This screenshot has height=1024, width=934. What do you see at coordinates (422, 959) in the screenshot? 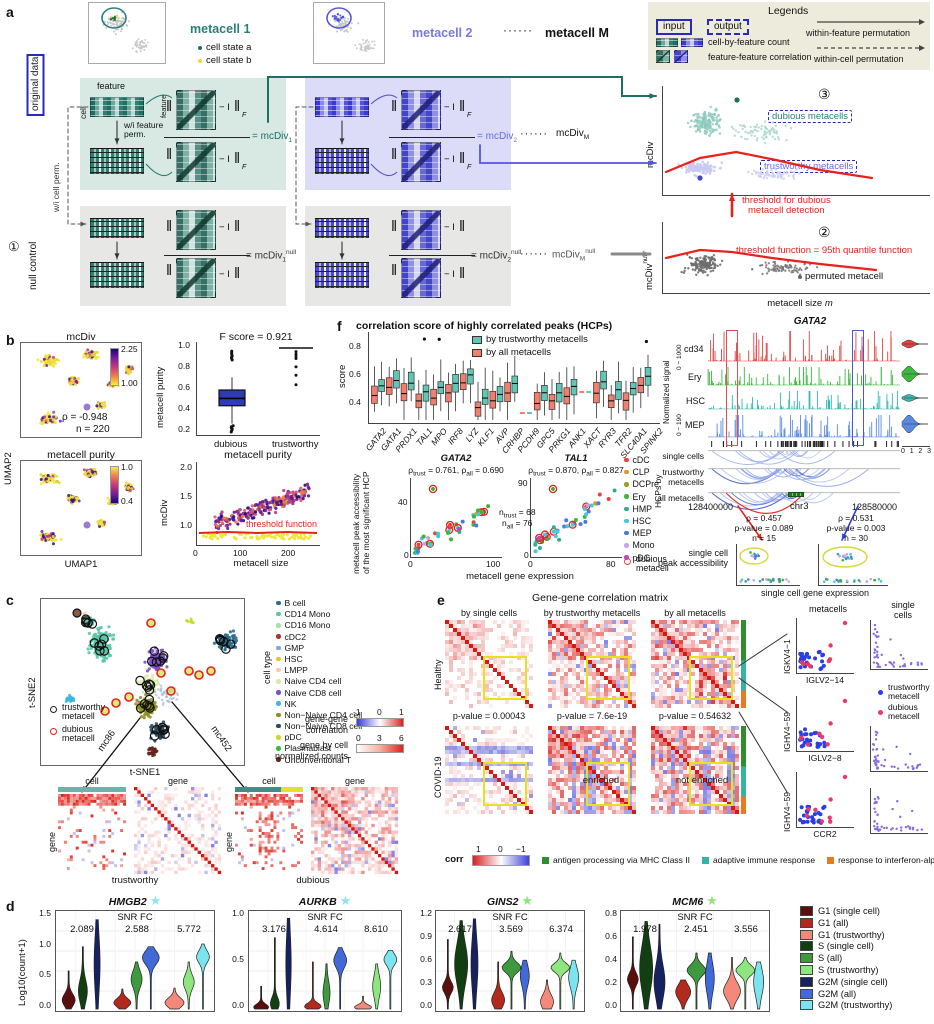
I see `d-yticks-3: 1.2 0.9 0.6 0.3 0.0` at bounding box center [422, 959].